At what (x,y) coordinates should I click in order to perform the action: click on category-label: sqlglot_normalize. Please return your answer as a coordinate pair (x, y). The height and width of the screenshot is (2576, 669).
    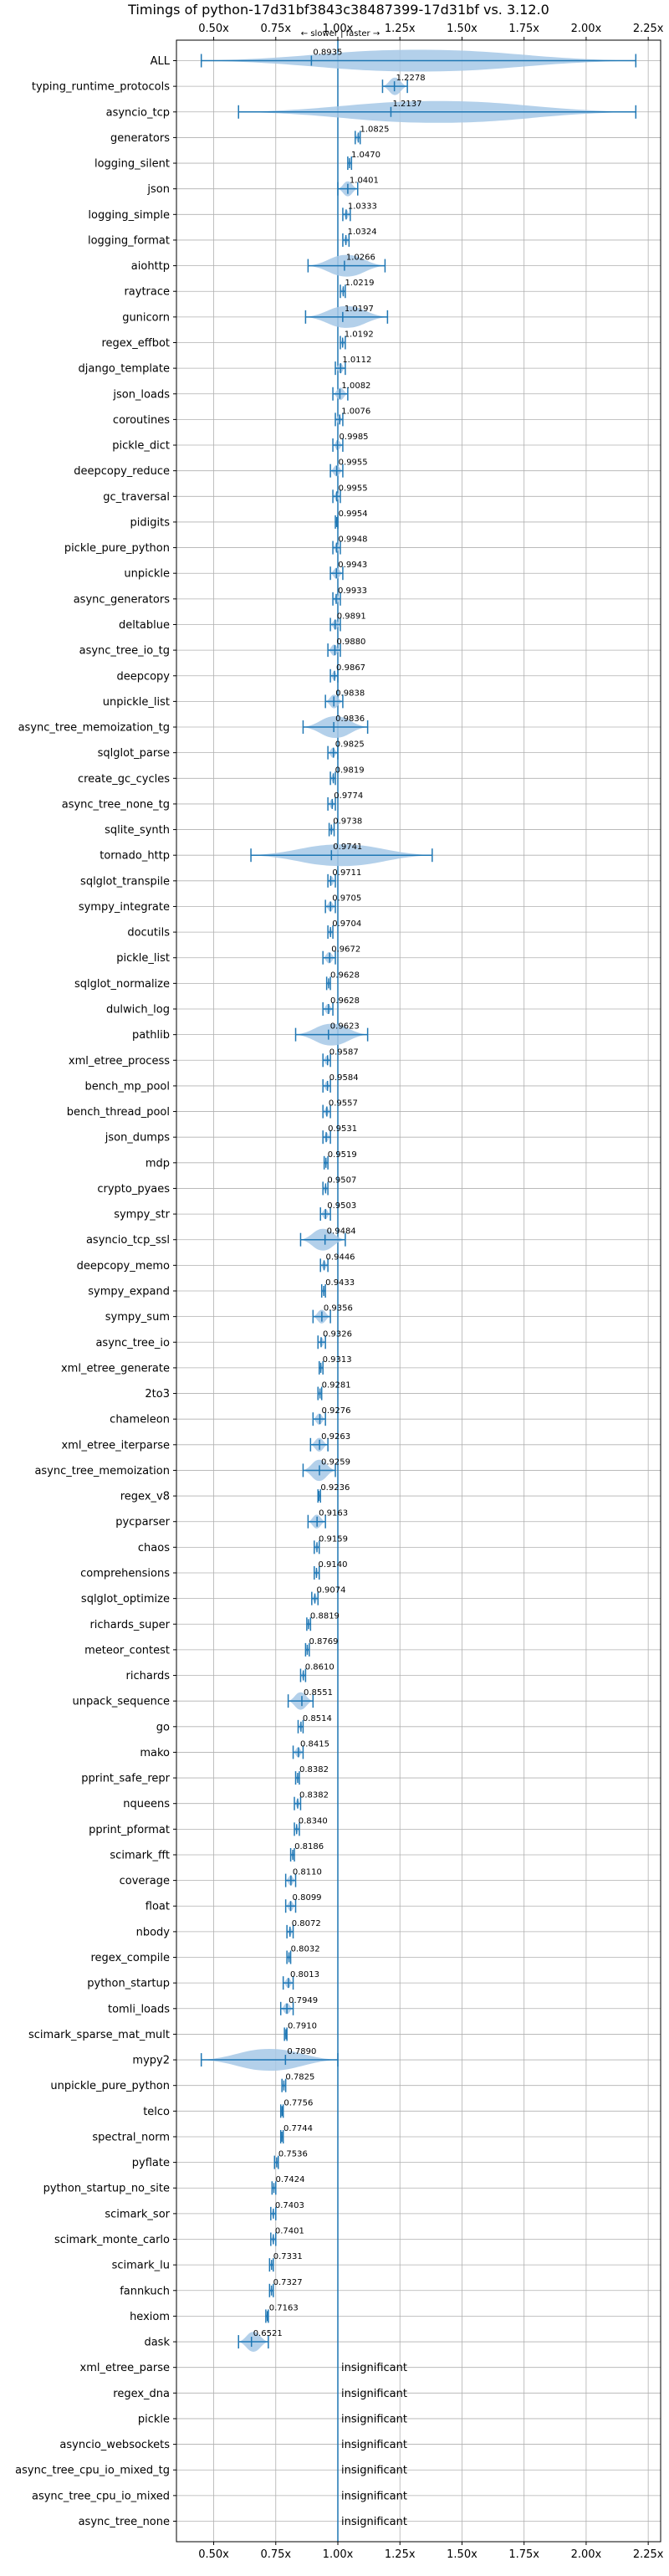
    Looking at the image, I should click on (122, 985).